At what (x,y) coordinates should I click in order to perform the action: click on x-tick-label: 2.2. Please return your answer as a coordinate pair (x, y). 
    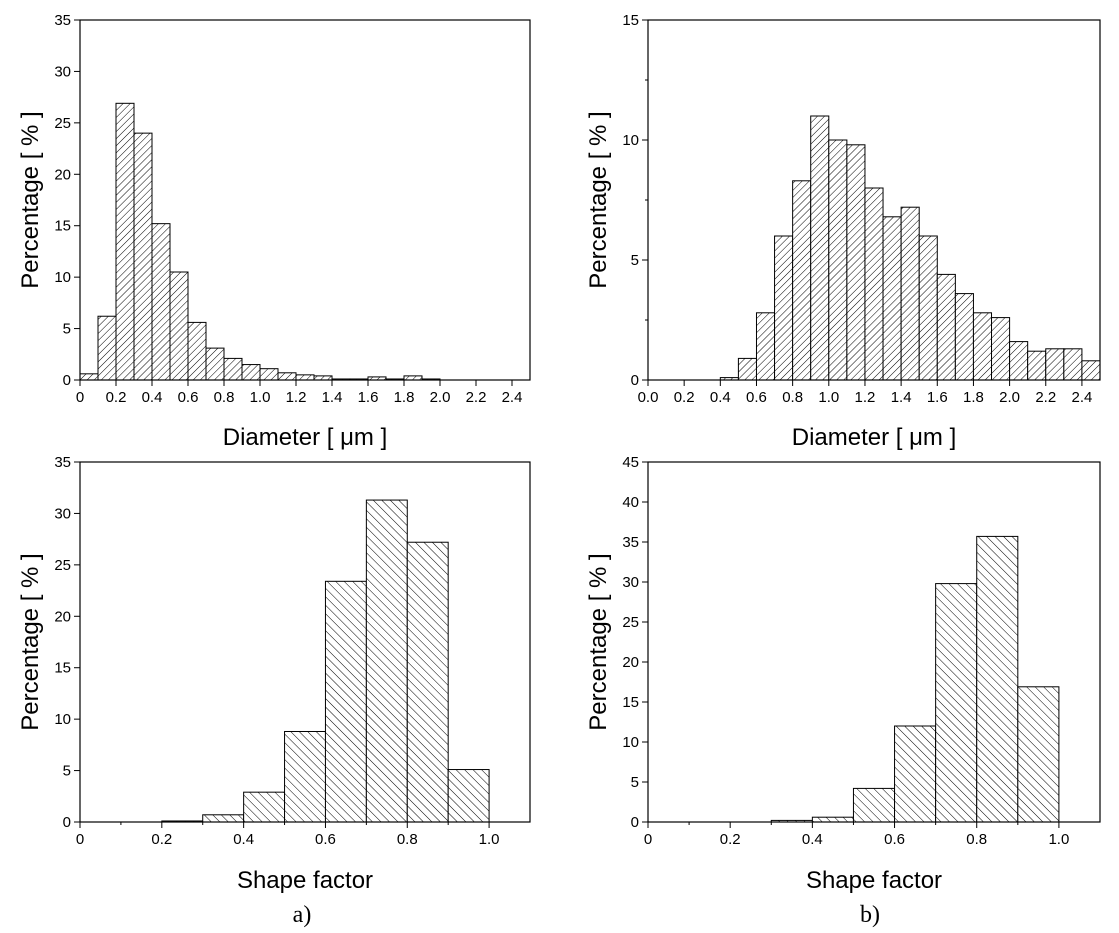
    Looking at the image, I should click on (476, 397).